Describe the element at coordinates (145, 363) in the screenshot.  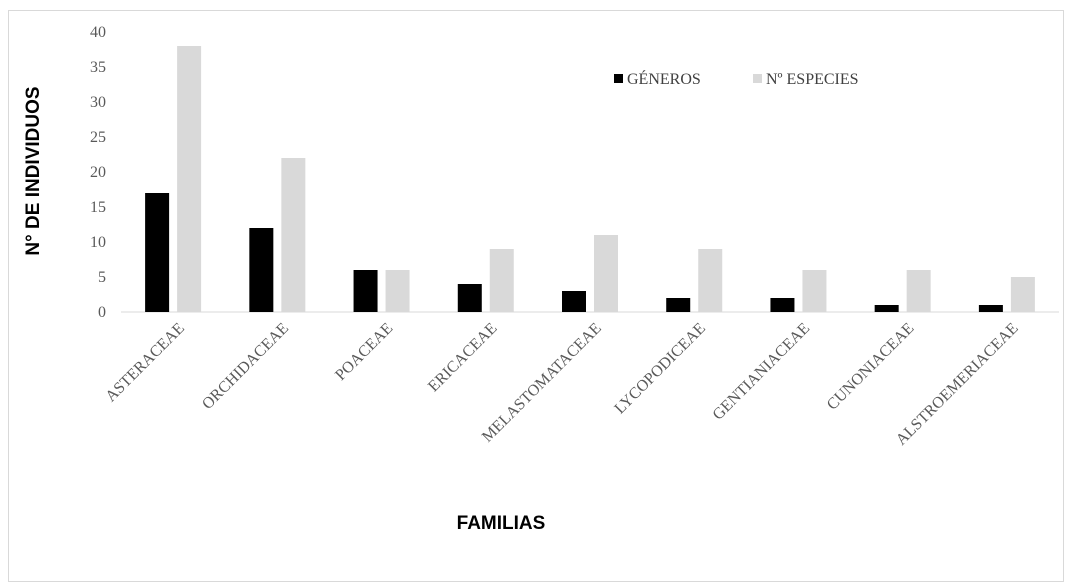
I see `x-tick-label-asteraceae: ASTERACEAE` at that location.